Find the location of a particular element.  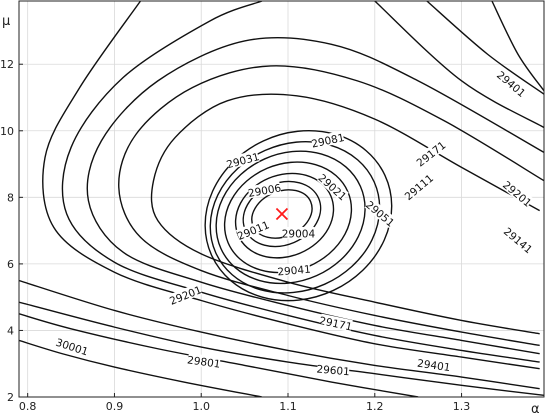

contour-label: 29006 is located at coordinates (264, 190).